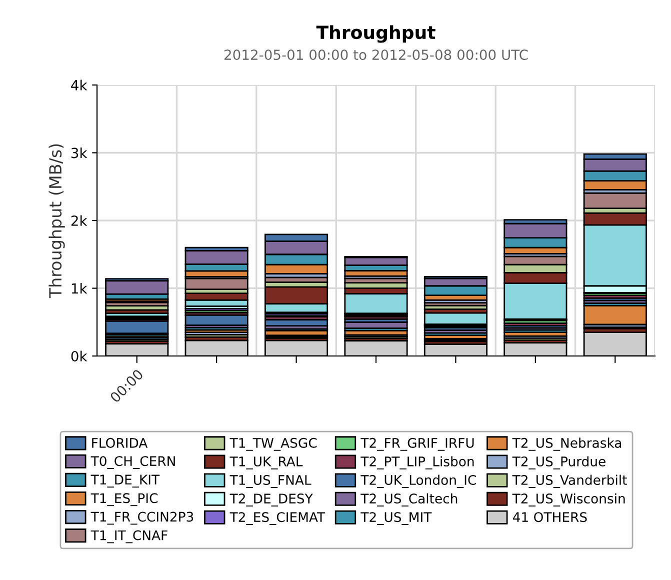 Image resolution: width=671 pixels, height=580 pixels. Describe the element at coordinates (125, 481) in the screenshot. I see `legend-label: T1_DE_KIT` at that location.